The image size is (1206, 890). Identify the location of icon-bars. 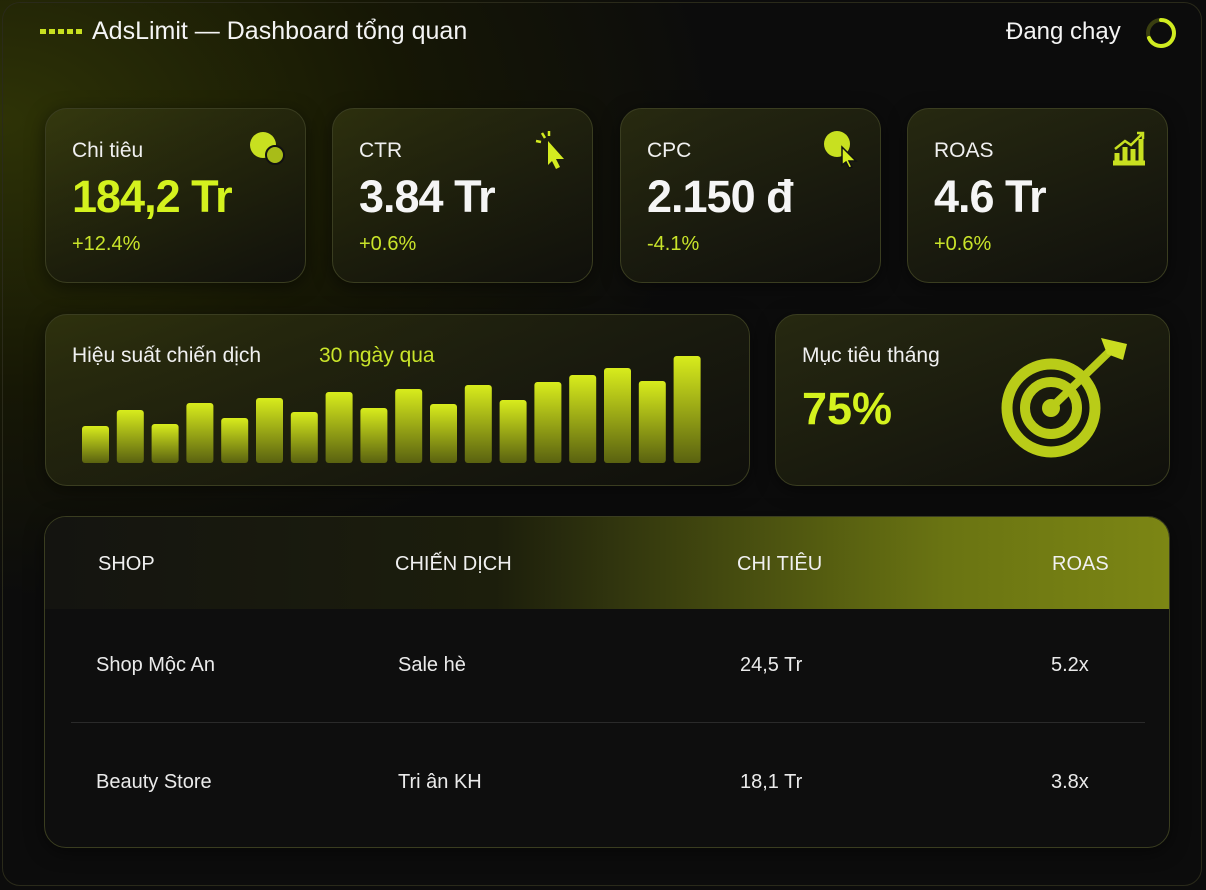
(1129, 152).